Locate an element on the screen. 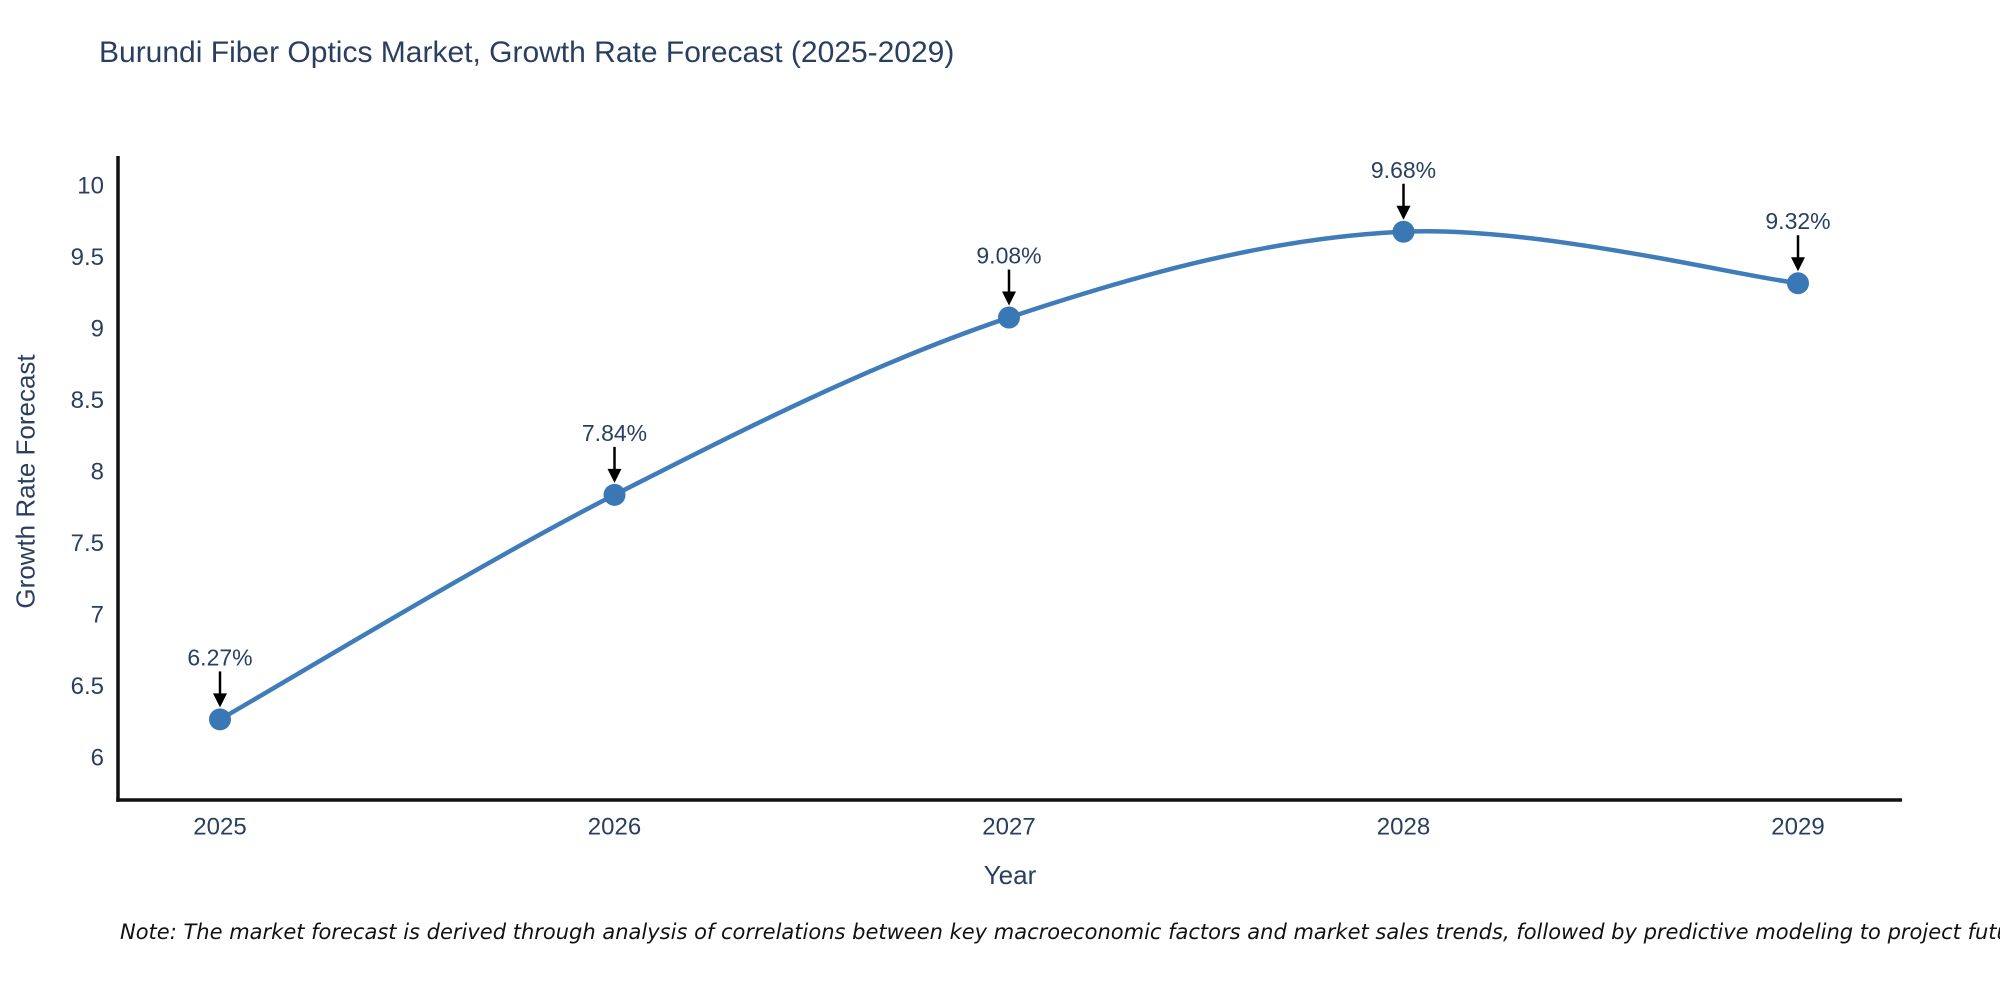 The height and width of the screenshot is (1000, 2000). data-point-label: 7.84% is located at coordinates (614, 433).